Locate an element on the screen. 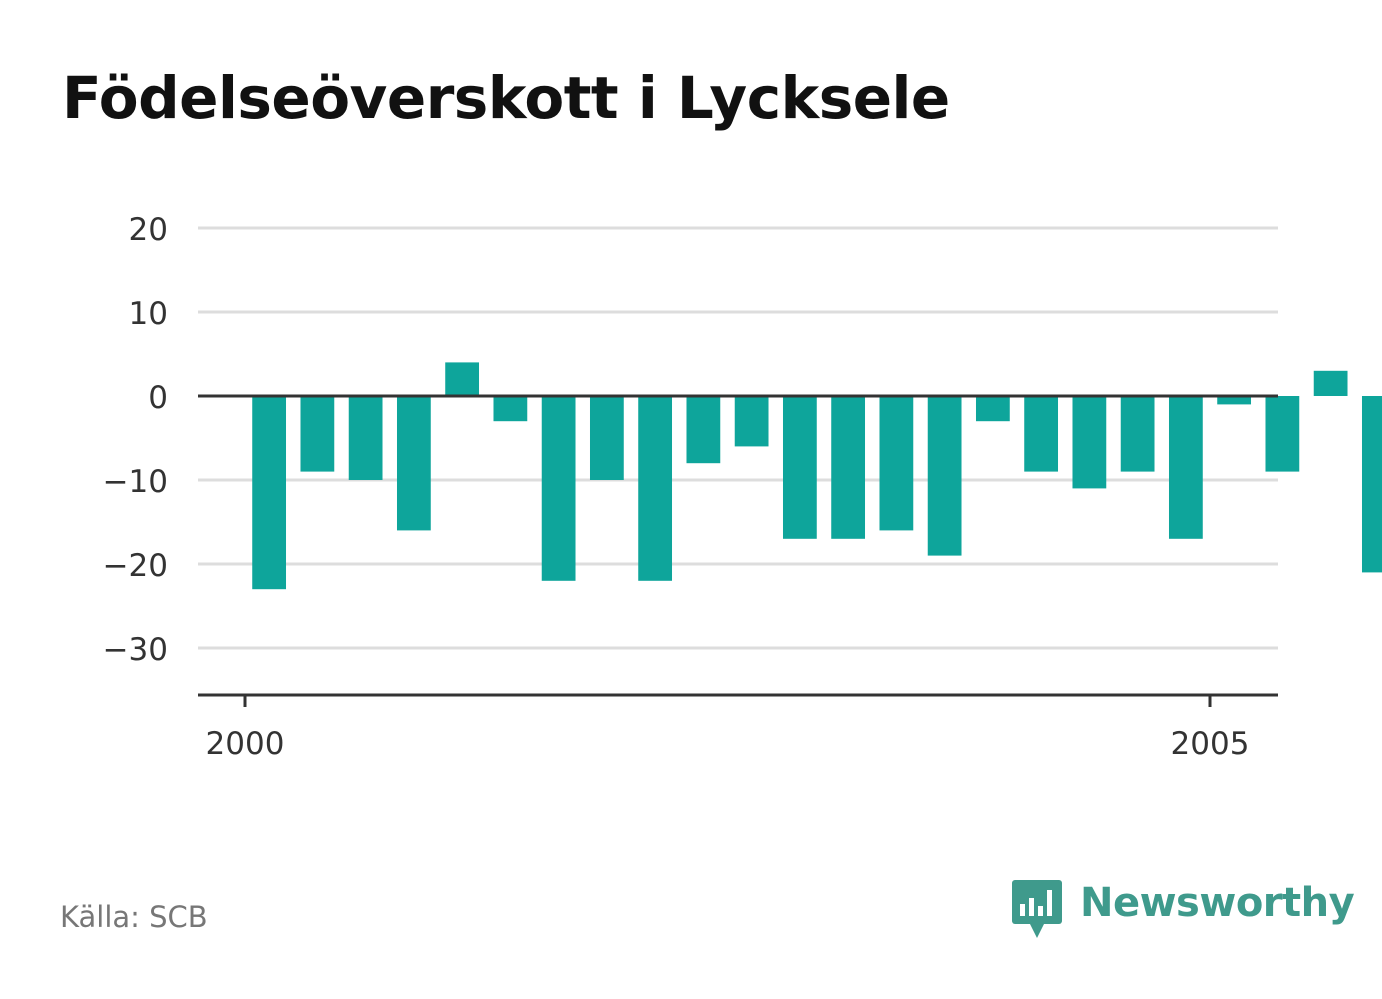 This screenshot has width=1382, height=999. y-tick-label: 20 is located at coordinates (148, 230).